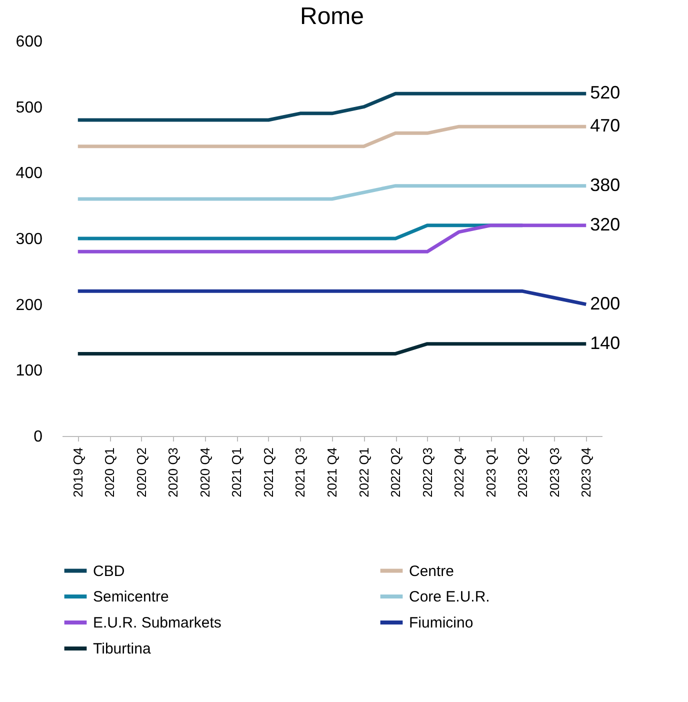  I want to click on y-tick-label: 200, so click(29, 305).